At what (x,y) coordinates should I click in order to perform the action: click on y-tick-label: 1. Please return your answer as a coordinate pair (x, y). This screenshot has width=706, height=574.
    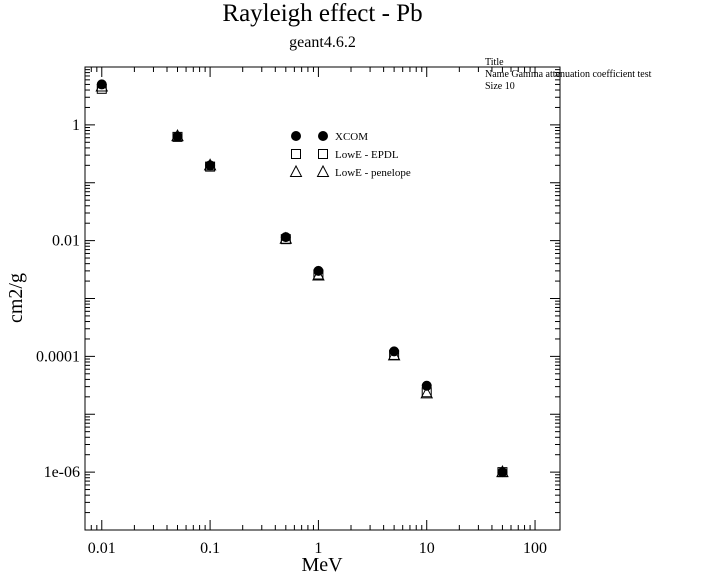
    Looking at the image, I should click on (76, 125).